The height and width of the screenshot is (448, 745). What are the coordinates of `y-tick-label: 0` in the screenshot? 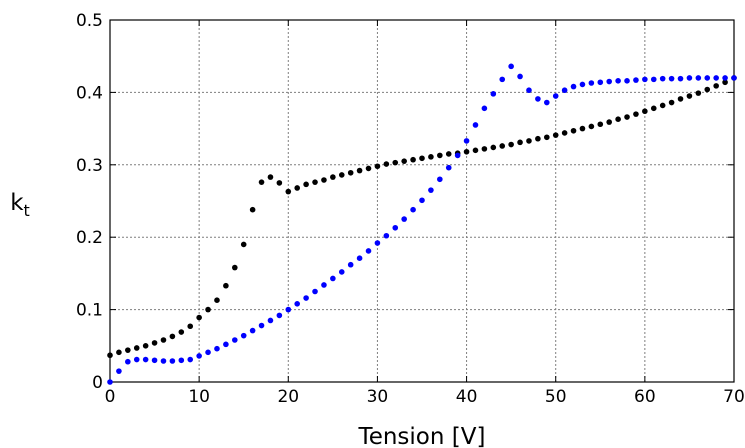 It's located at (97, 383).